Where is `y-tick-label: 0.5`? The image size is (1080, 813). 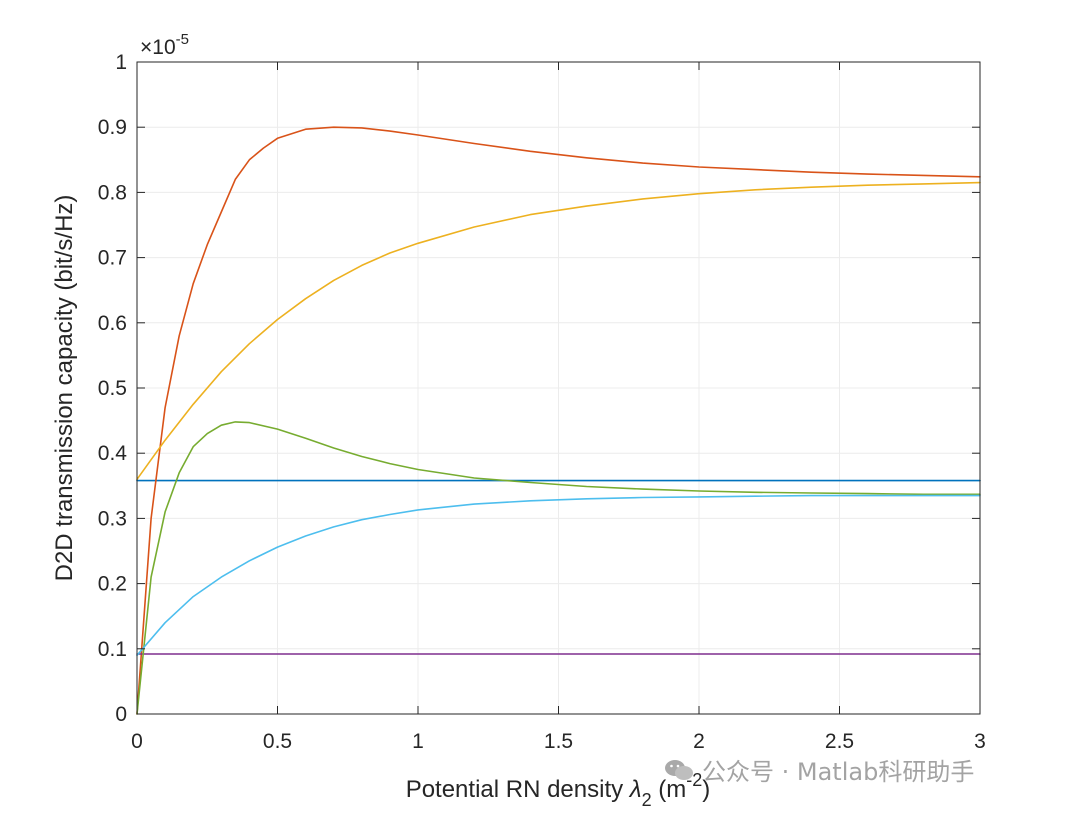
y-tick-label: 0.5 is located at coordinates (112, 388).